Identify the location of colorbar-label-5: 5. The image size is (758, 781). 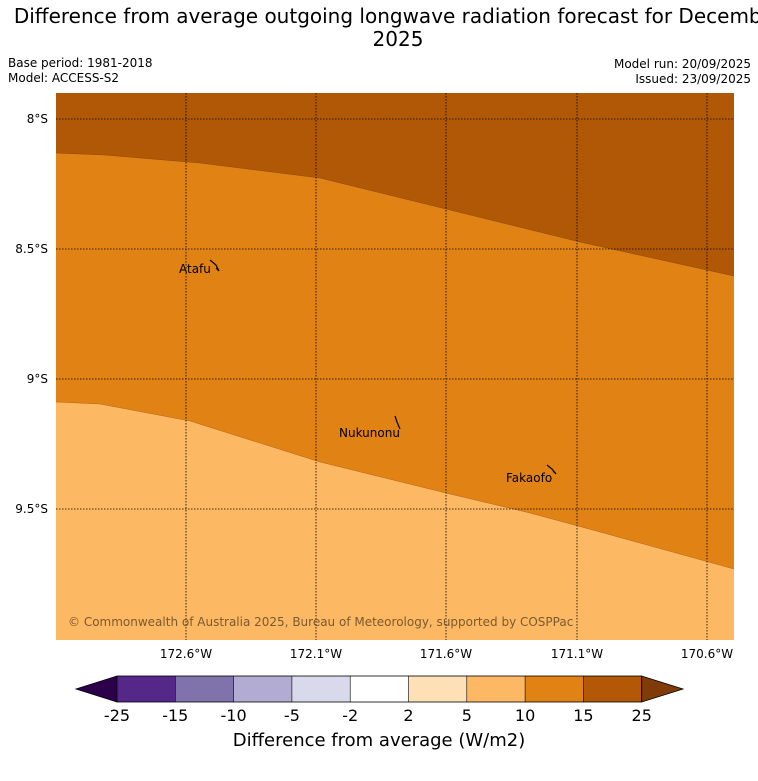
(466, 715).